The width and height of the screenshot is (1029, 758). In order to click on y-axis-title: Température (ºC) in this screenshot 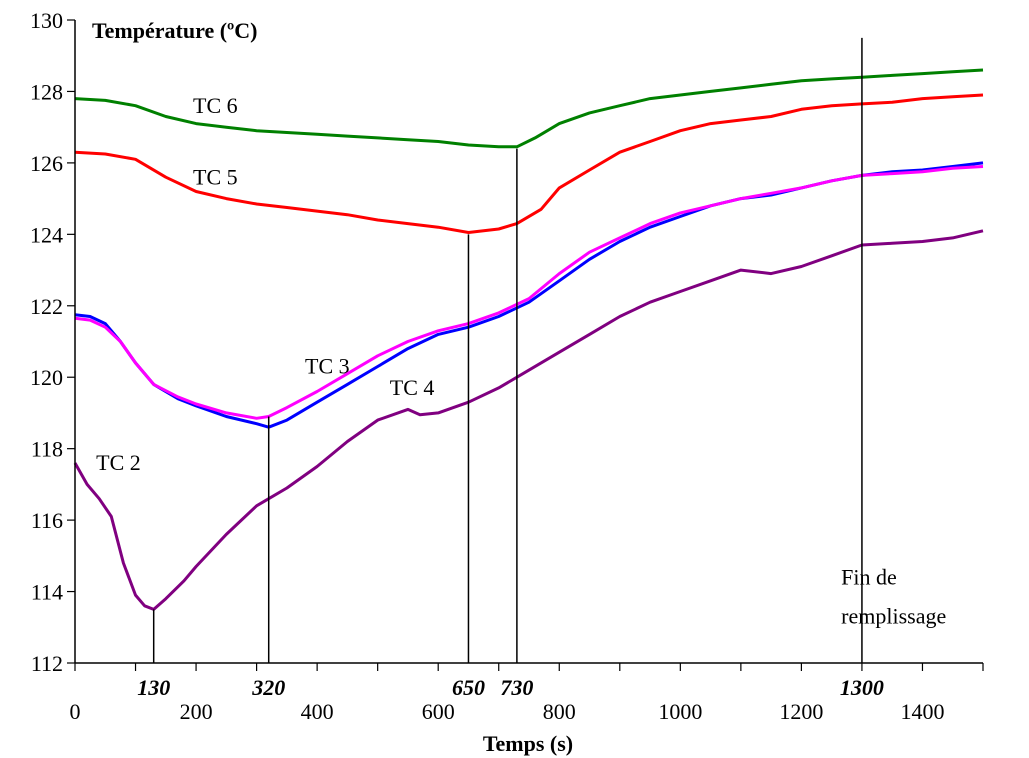, I will do `click(175, 30)`.